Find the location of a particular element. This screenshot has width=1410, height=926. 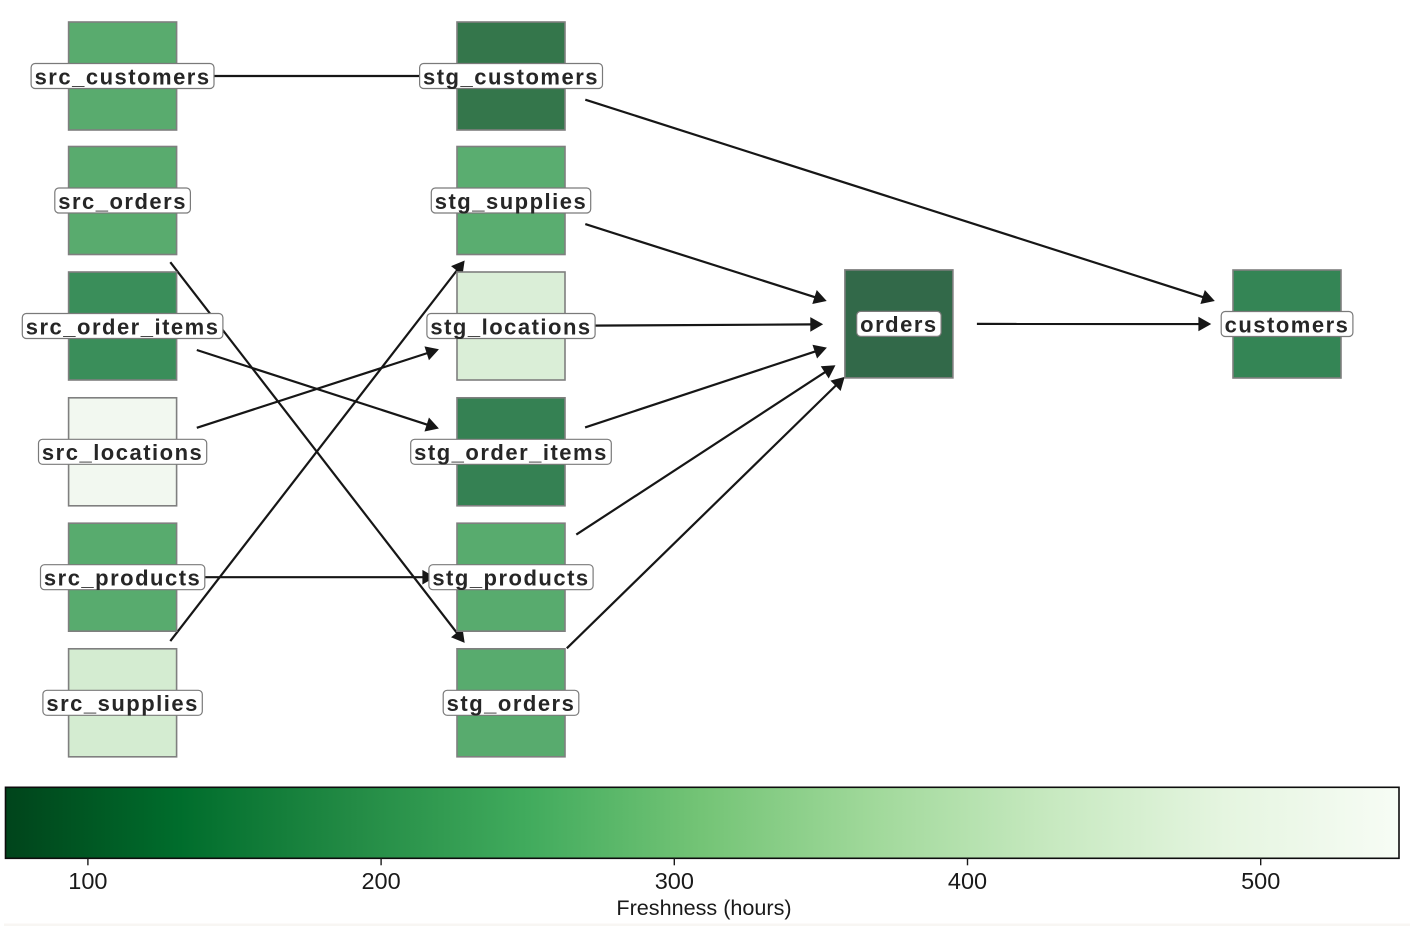

svg-text: 300 is located at coordinates (674, 881).